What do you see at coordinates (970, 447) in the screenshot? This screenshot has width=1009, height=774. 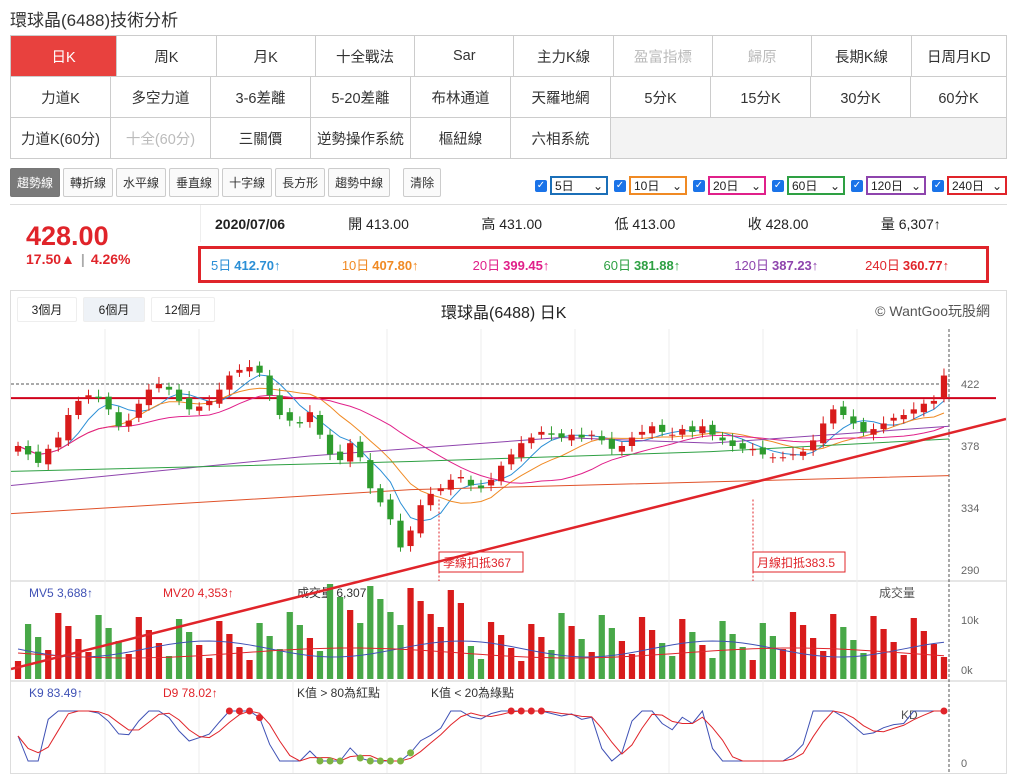 I see `price-tick: 378` at bounding box center [970, 447].